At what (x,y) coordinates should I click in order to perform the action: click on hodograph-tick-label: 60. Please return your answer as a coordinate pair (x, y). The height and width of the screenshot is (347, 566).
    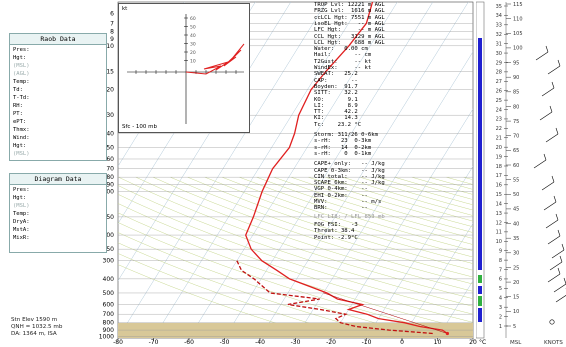
    Looking at the image, I should click on (193, 19).